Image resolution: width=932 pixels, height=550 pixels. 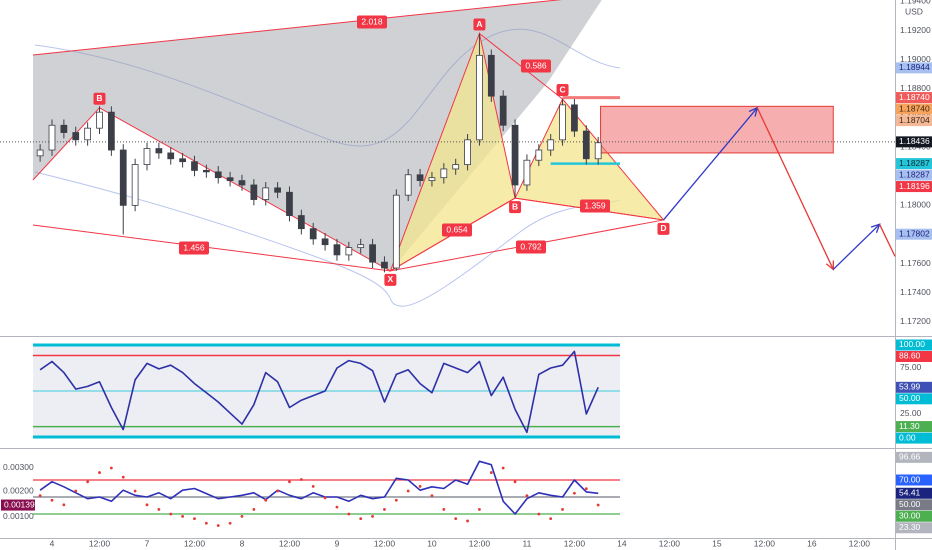 I want to click on last-price-label-bg, so click(x=914, y=142).